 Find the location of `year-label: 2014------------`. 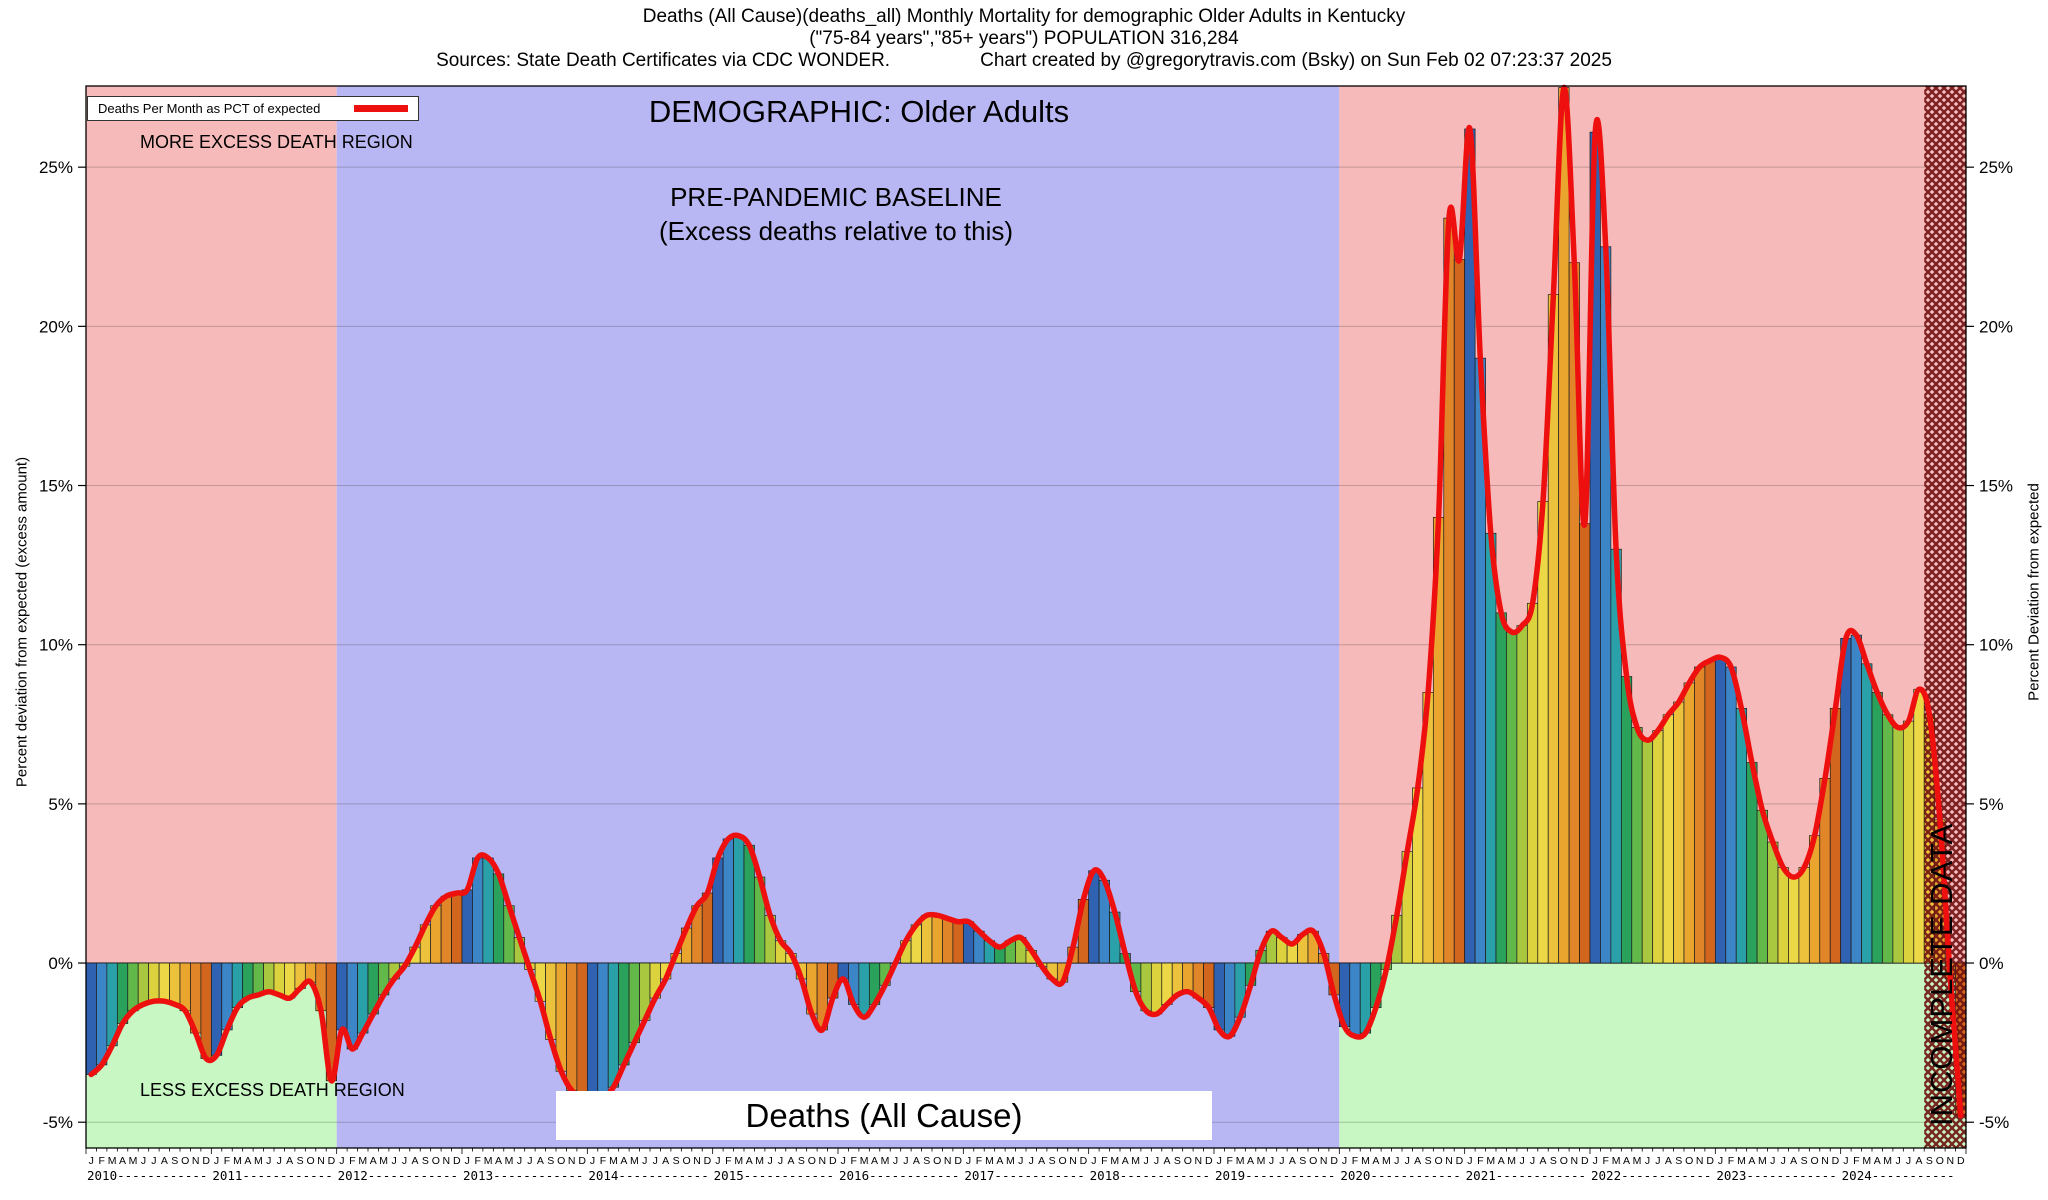

year-label: 2014------------ is located at coordinates (648, 1175).